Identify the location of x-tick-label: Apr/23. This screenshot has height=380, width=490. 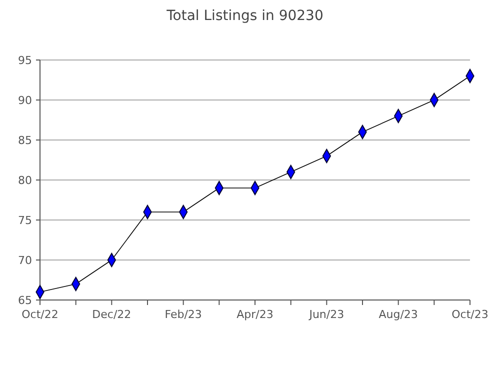
(255, 314).